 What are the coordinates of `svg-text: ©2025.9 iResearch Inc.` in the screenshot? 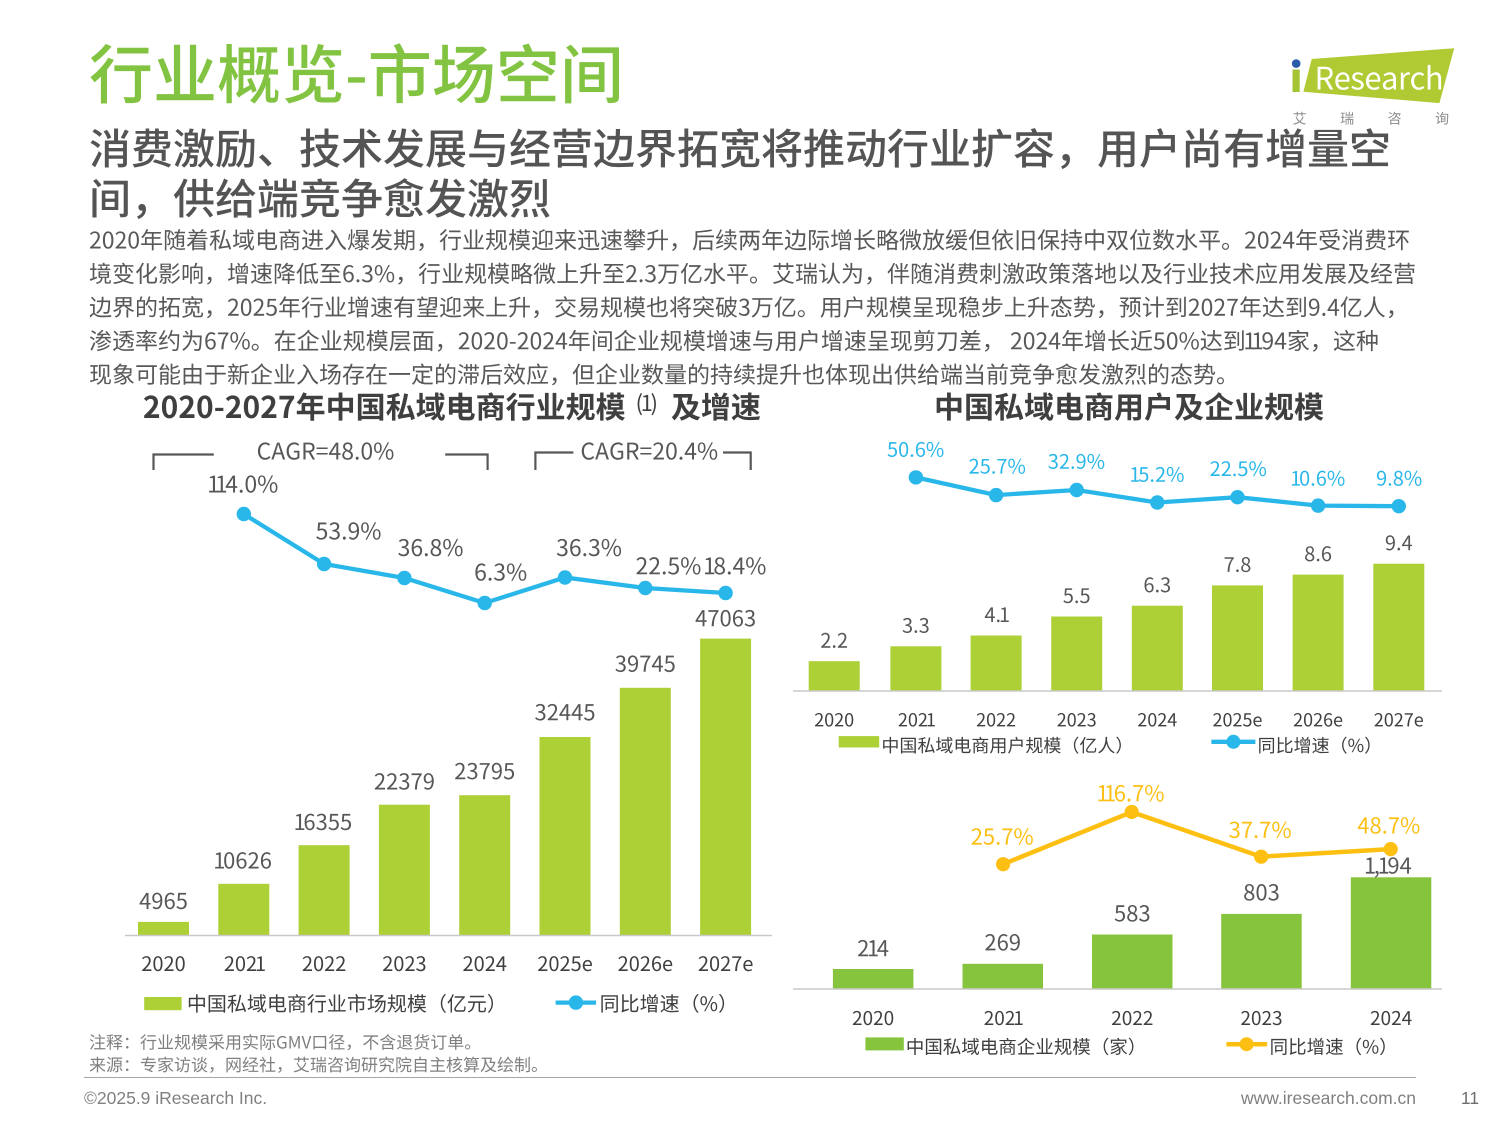 It's located at (175, 1098).